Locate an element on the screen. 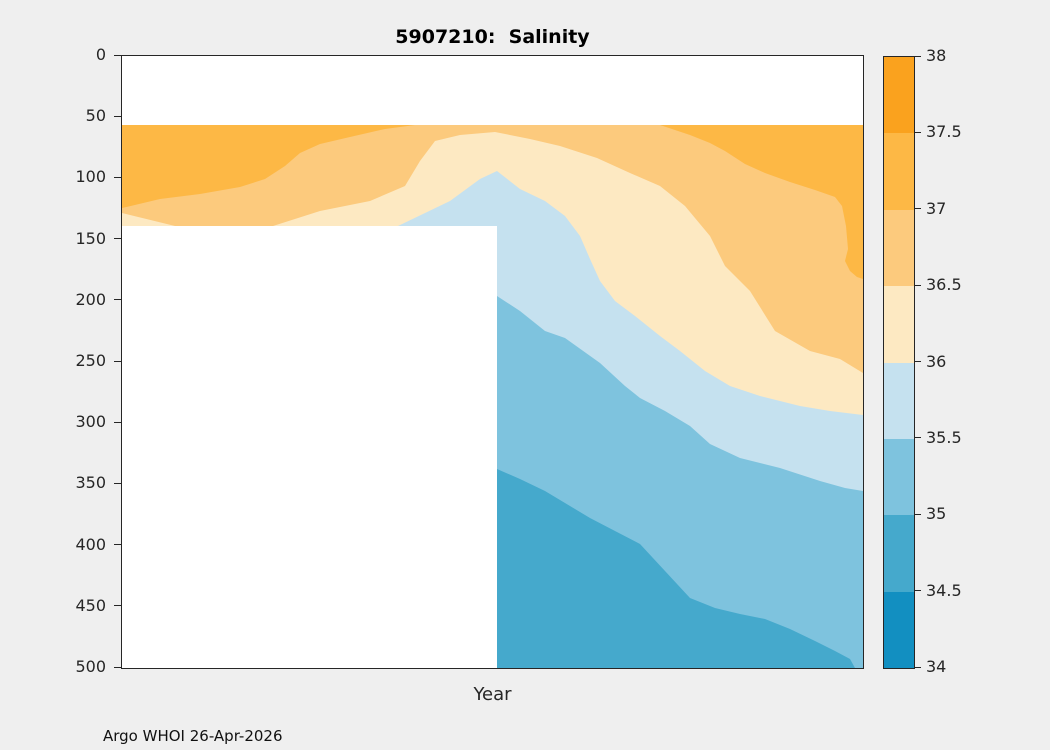  y-tick-label: 400 is located at coordinates (90, 544).